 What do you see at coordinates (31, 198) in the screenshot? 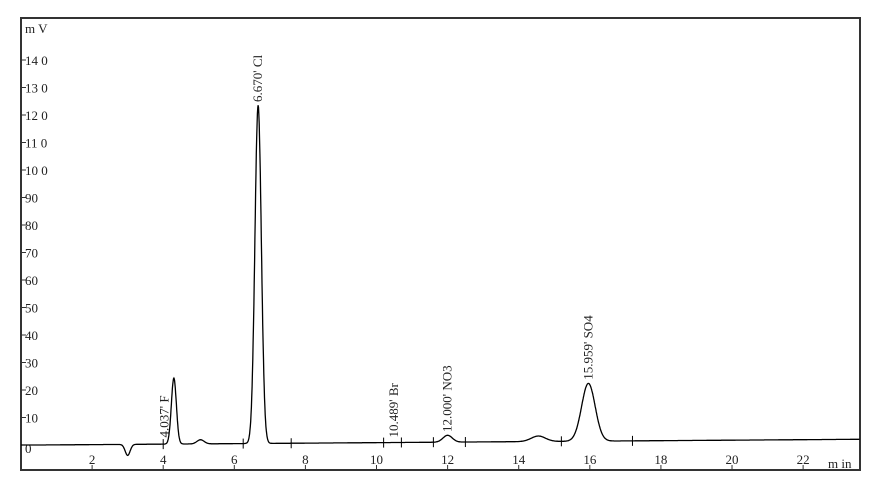
I see `y-tick-label: 90` at bounding box center [31, 198].